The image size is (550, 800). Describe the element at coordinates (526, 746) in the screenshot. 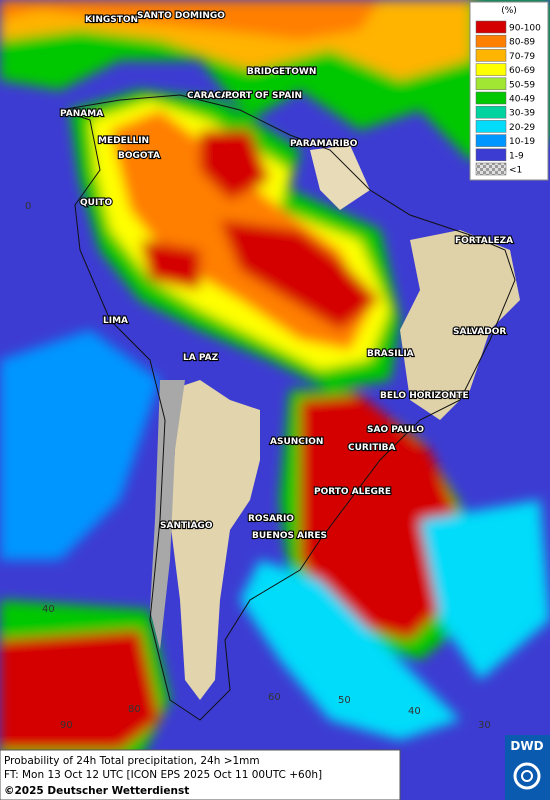

I see `logo-text: DWD` at that location.